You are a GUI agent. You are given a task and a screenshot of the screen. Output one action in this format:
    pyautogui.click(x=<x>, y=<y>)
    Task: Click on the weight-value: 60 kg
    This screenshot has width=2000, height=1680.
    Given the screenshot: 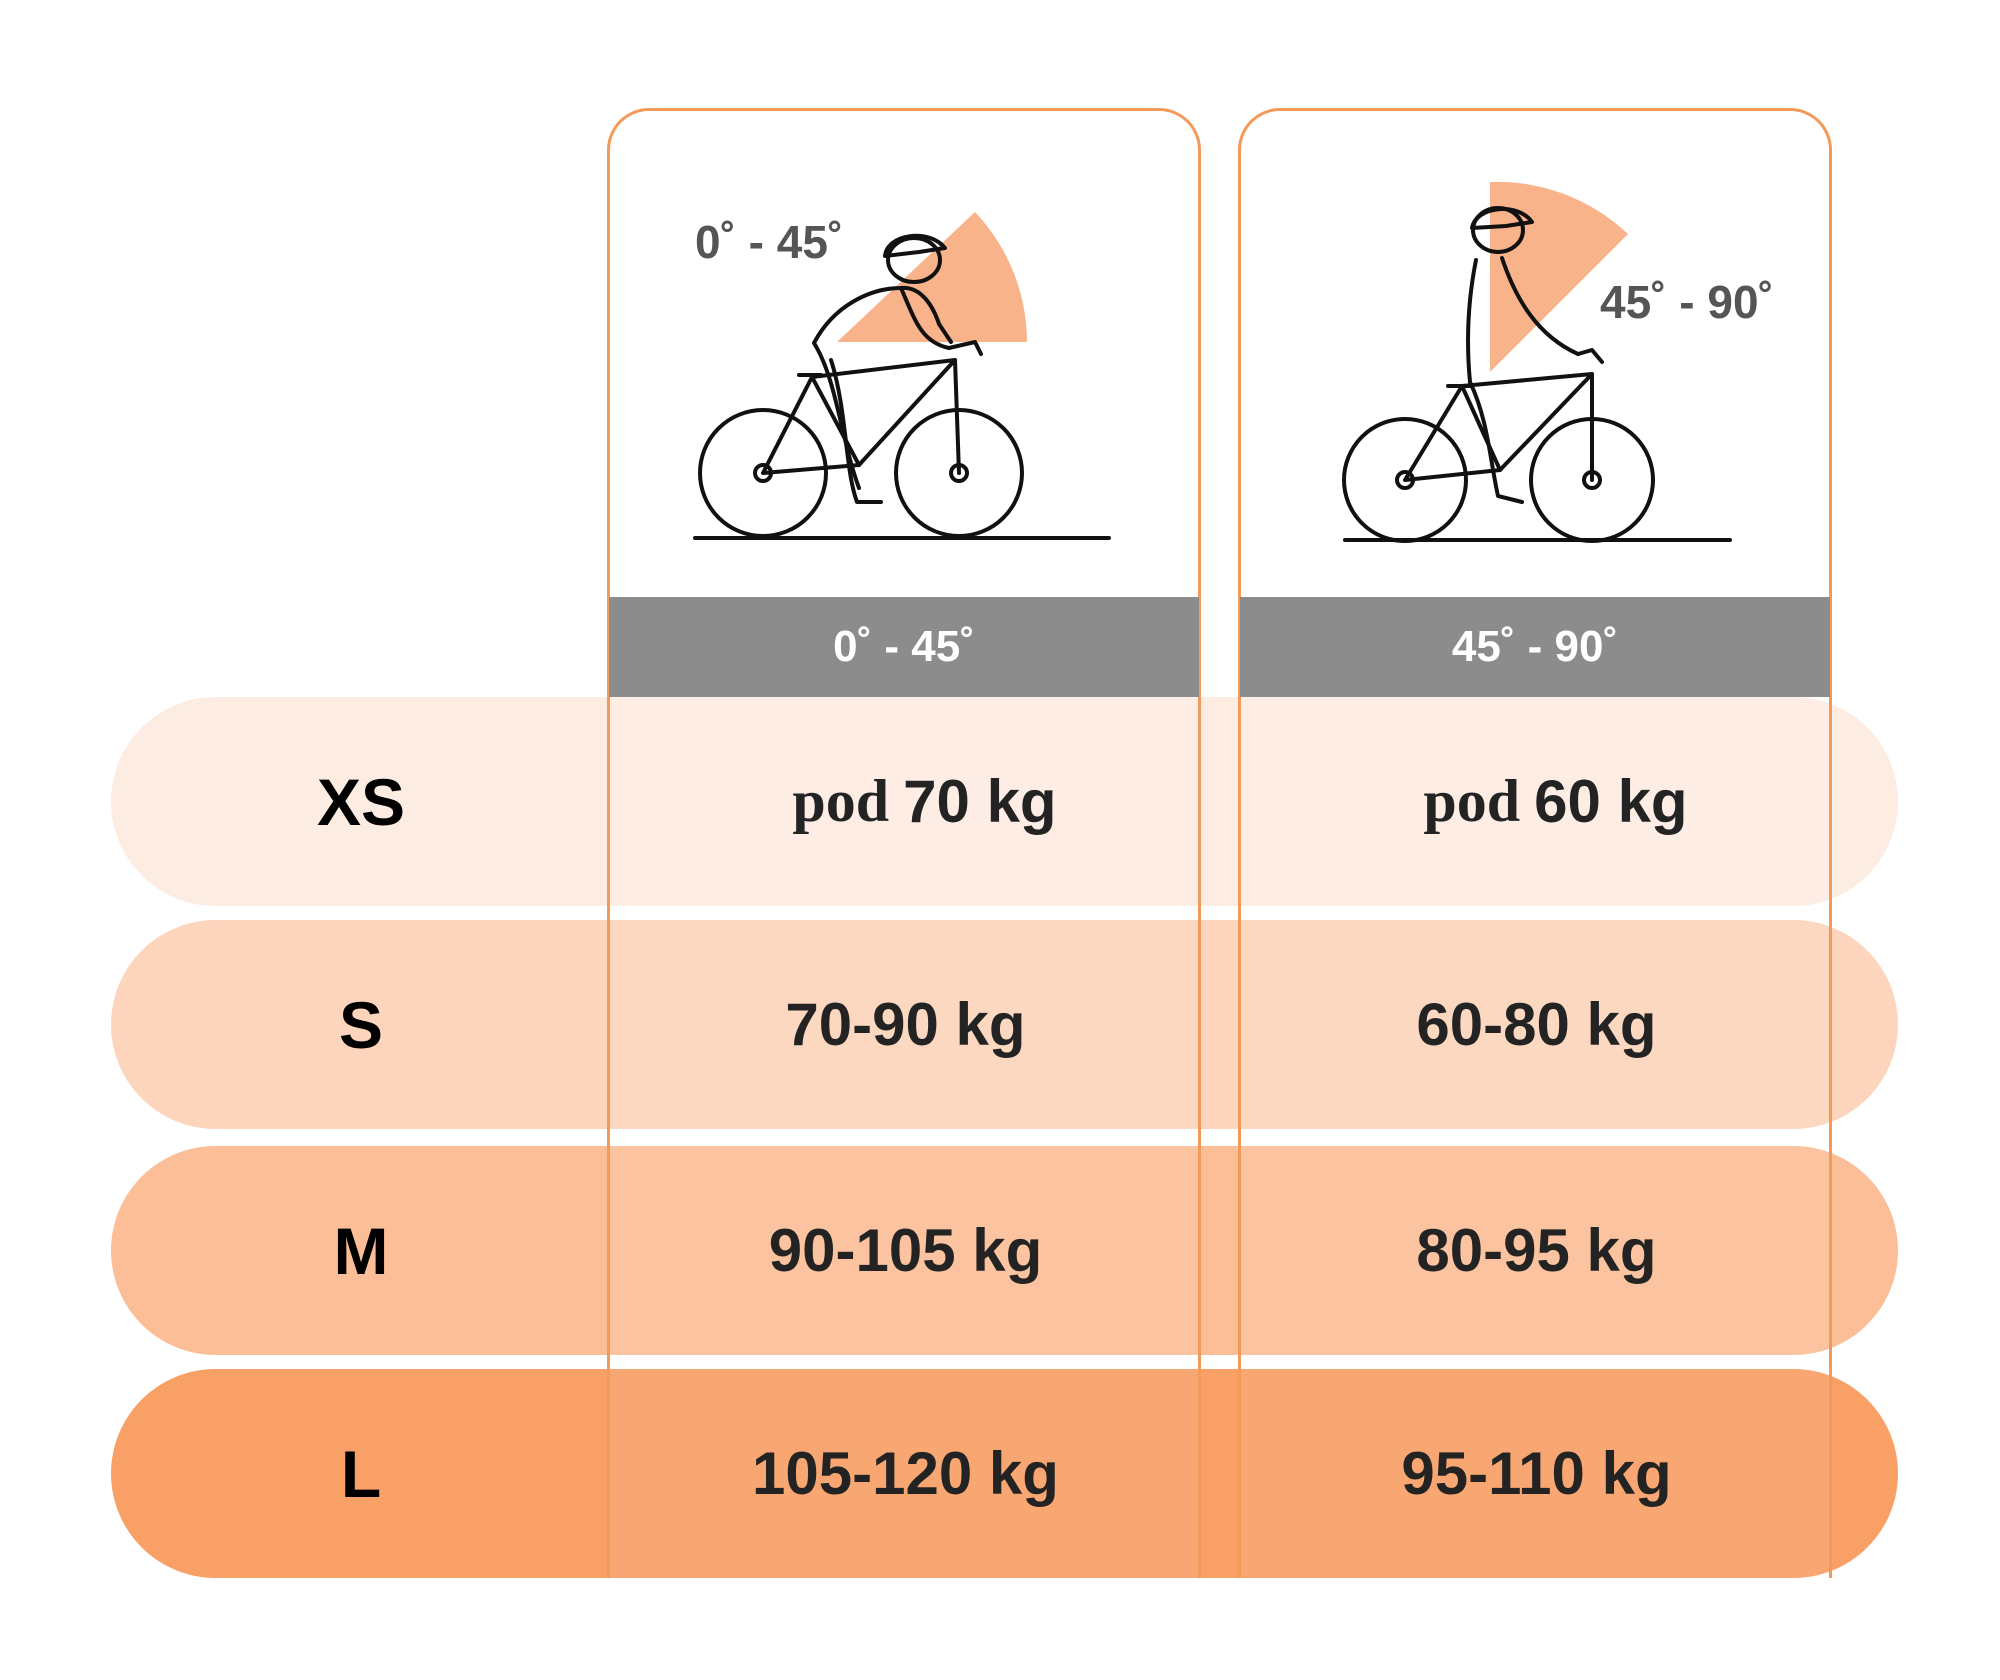 What is the action you would take?
    pyautogui.click(x=1611, y=801)
    